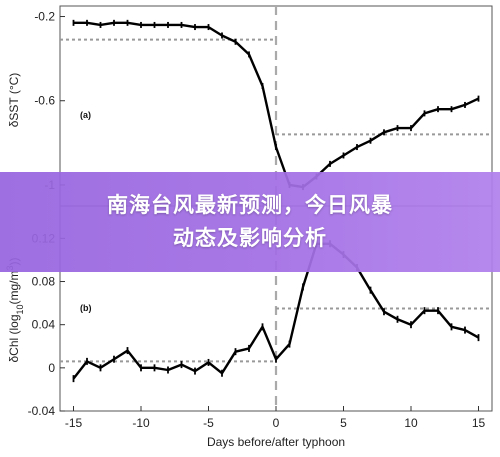  I want to click on y-axis-title-chl: δChl (log10(mg/m3)), so click(15, 309).